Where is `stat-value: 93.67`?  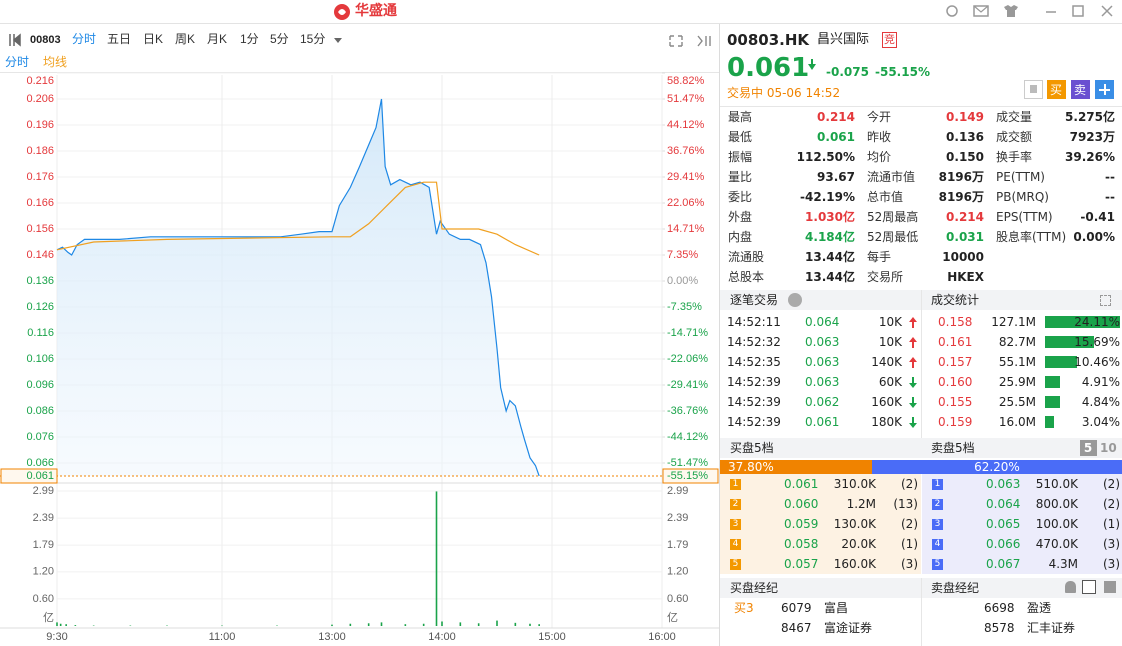
stat-value: 93.67 is located at coordinates (836, 177).